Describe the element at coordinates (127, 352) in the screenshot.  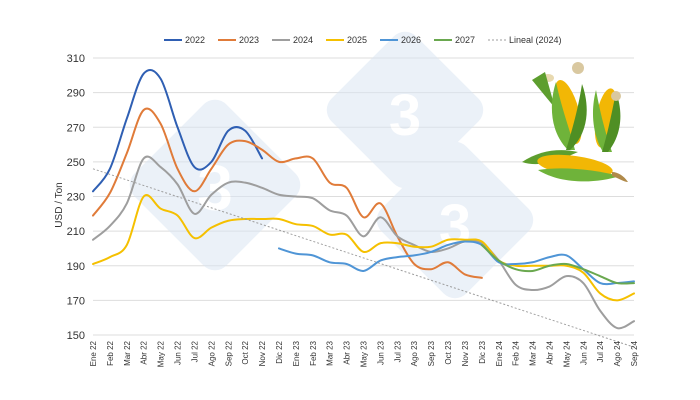
I see `x-tick-label: Mar 22` at that location.